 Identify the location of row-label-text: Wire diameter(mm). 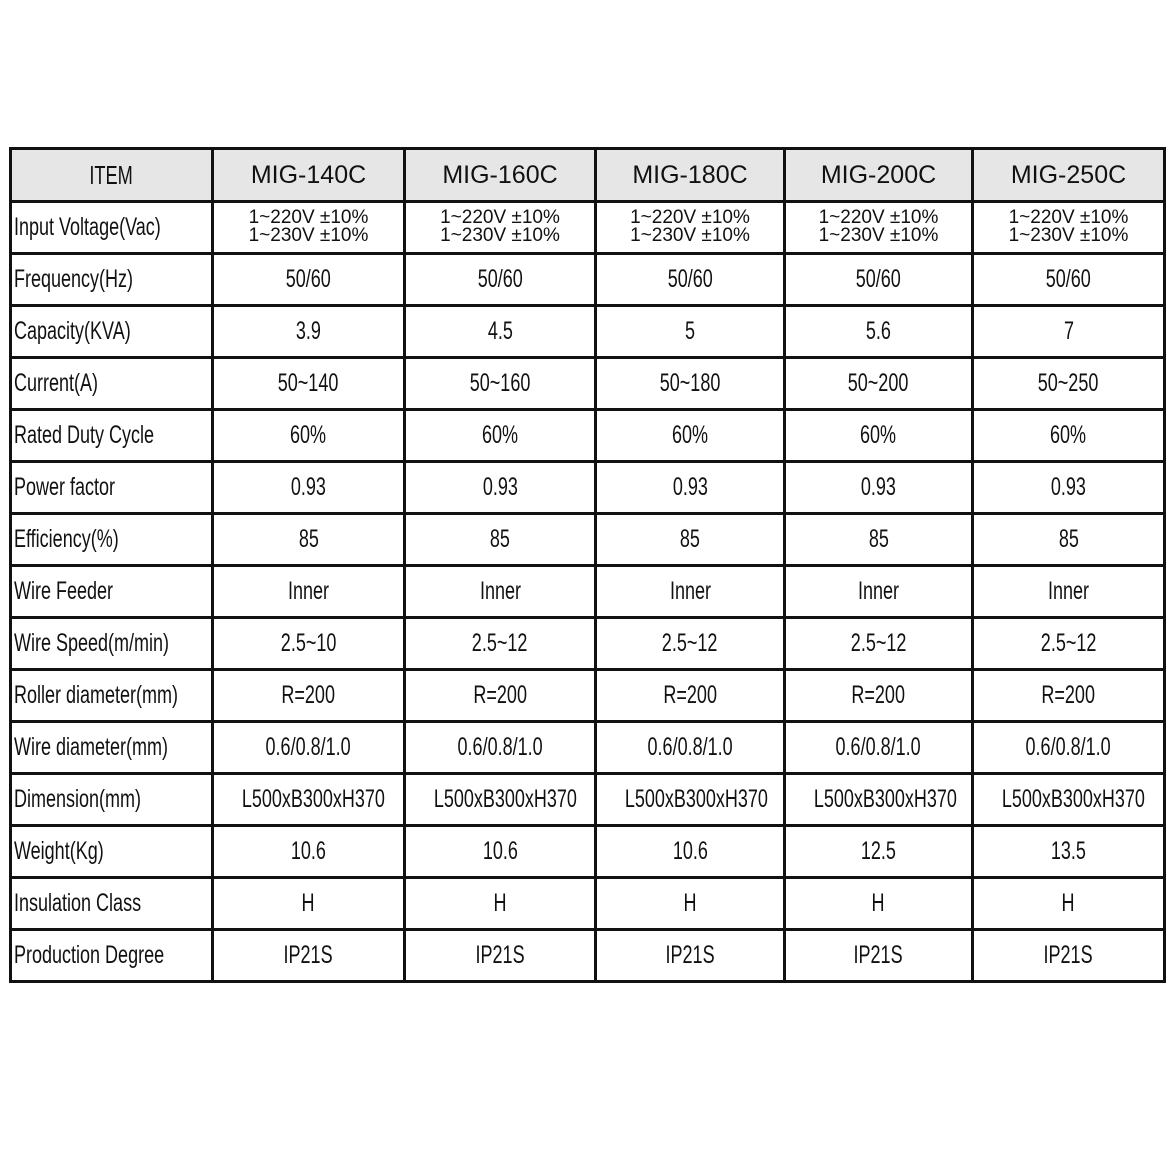
(91, 747).